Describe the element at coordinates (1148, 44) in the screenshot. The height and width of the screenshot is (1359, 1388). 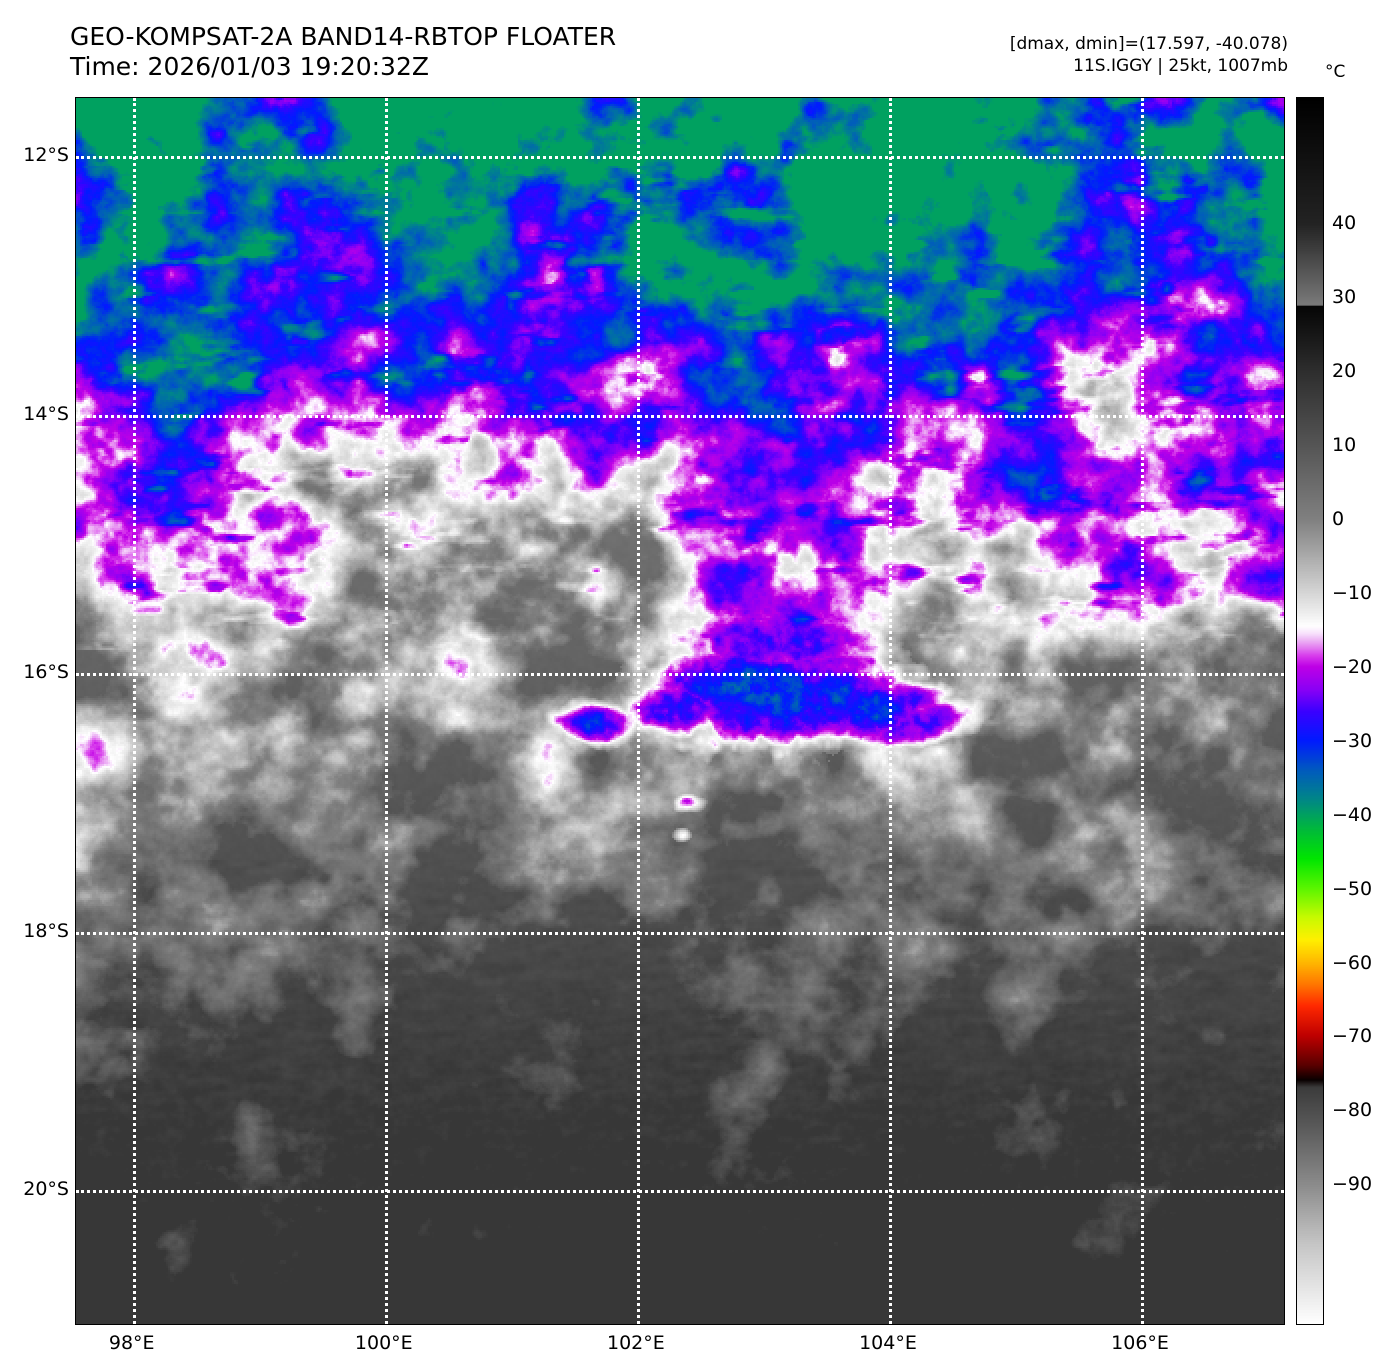
I see `dmax-dmin-label: [dmax, dmin]=(17.597, -40.078)` at that location.